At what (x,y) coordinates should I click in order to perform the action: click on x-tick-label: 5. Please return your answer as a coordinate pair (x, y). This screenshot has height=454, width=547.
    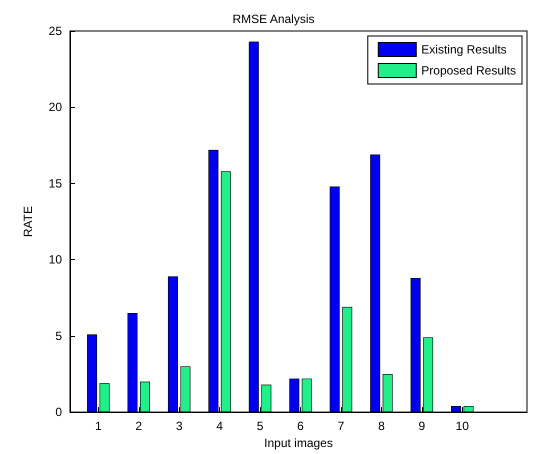
    Looking at the image, I should click on (260, 426).